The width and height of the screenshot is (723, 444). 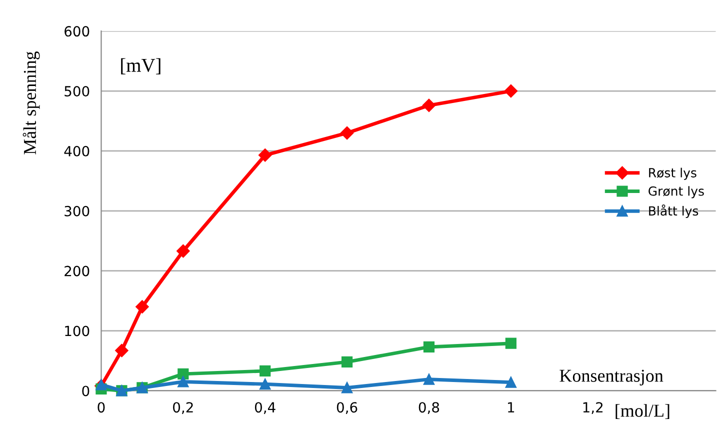 What do you see at coordinates (77, 31) in the screenshot?
I see `y-tick-label: 600` at bounding box center [77, 31].